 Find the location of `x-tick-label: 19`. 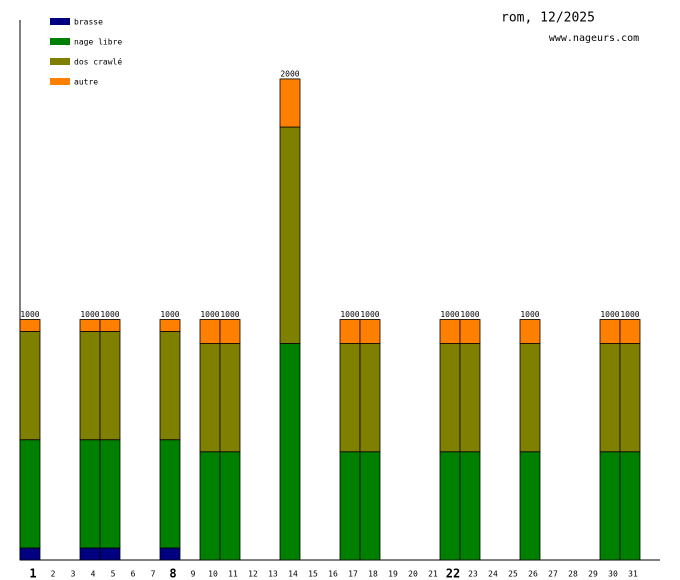

x-tick-label: 19 is located at coordinates (393, 574).